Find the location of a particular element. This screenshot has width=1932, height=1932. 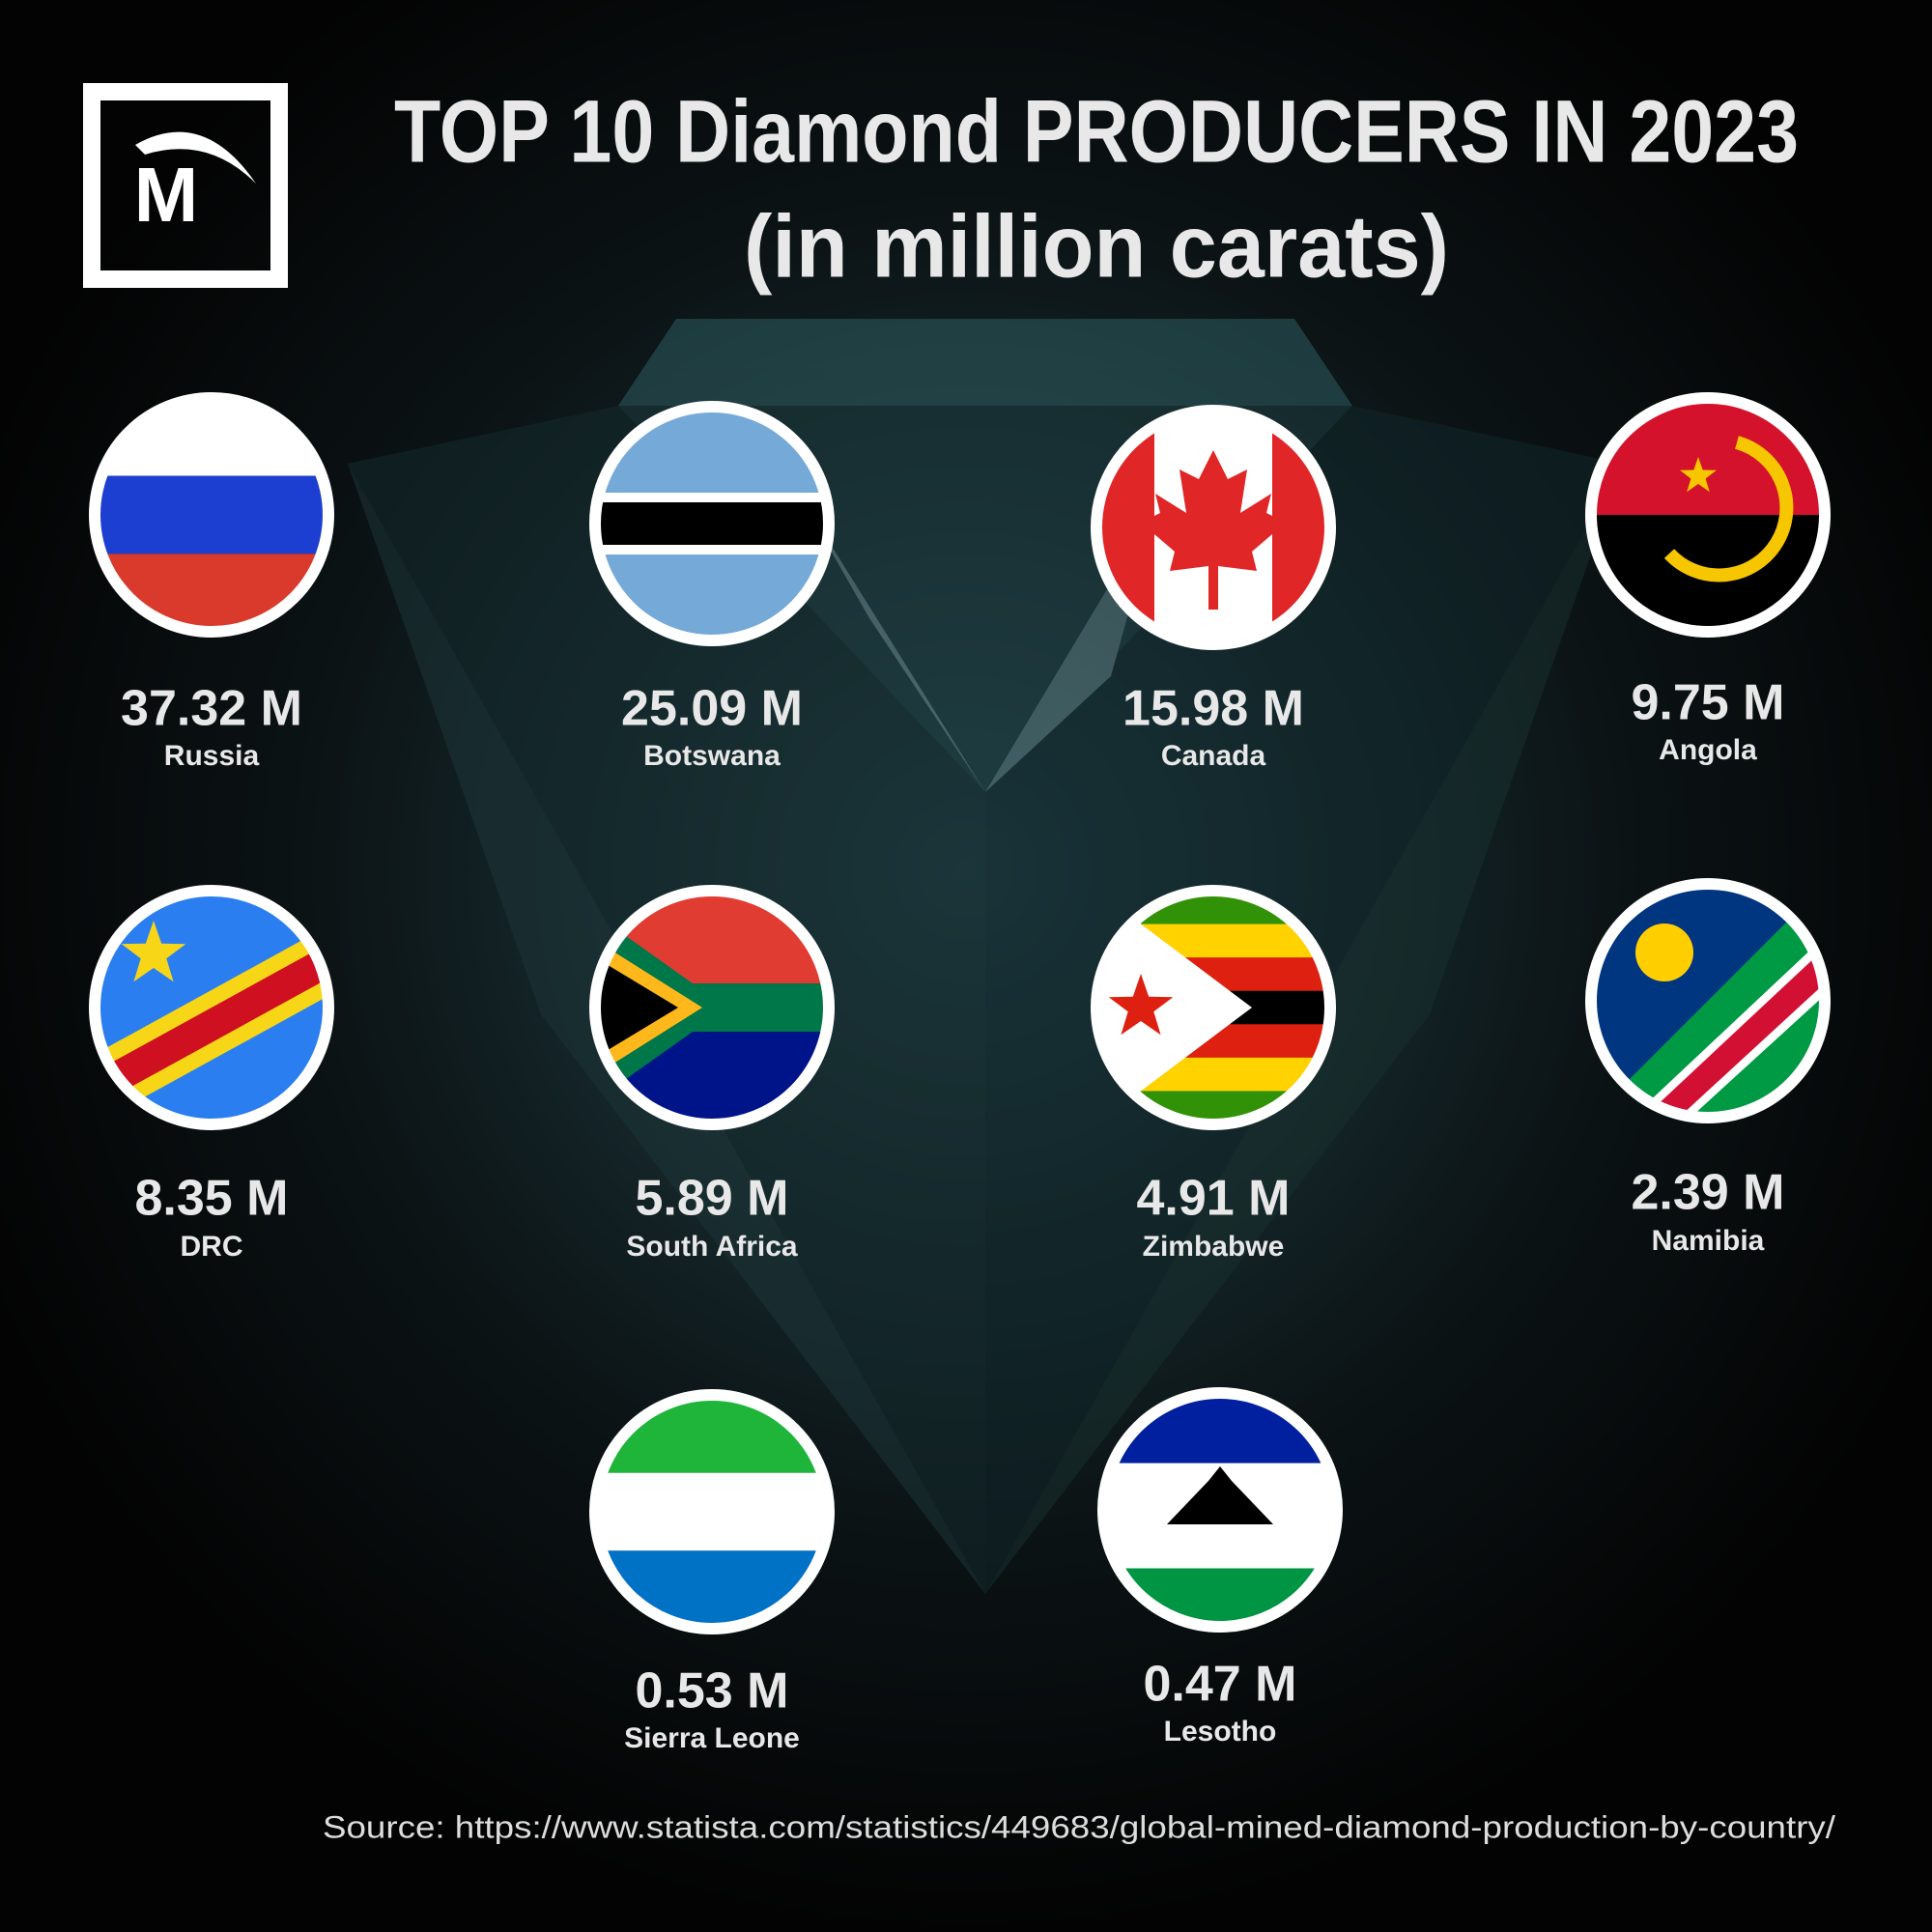

value-label: 2.39 M is located at coordinates (1708, 1193).